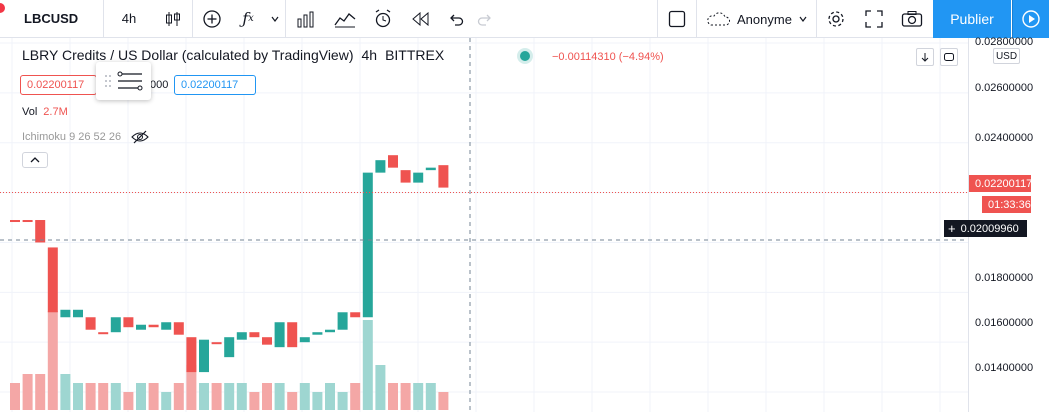 The width and height of the screenshot is (1049, 412). Describe the element at coordinates (1006, 56) in the screenshot. I see `currency-badge: USD` at that location.